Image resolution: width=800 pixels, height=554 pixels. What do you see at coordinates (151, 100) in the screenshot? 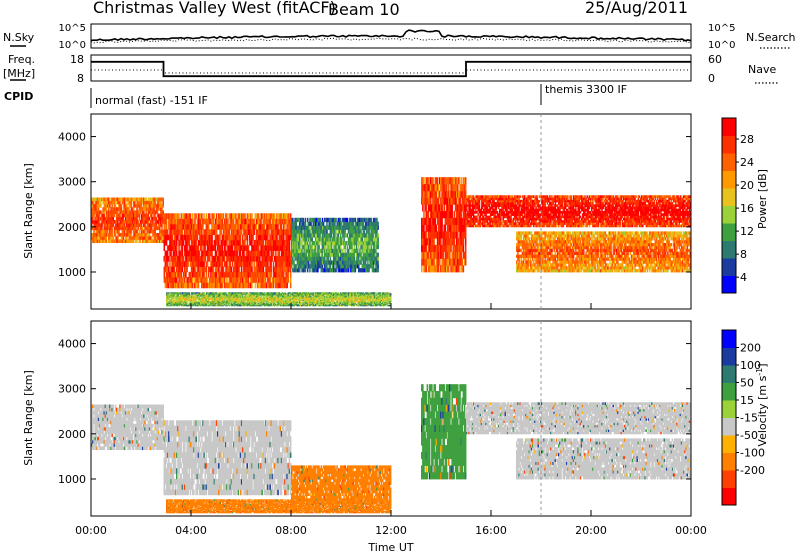
I see `cpid-mode-normal: normal (fast) -151 IF` at bounding box center [151, 100].